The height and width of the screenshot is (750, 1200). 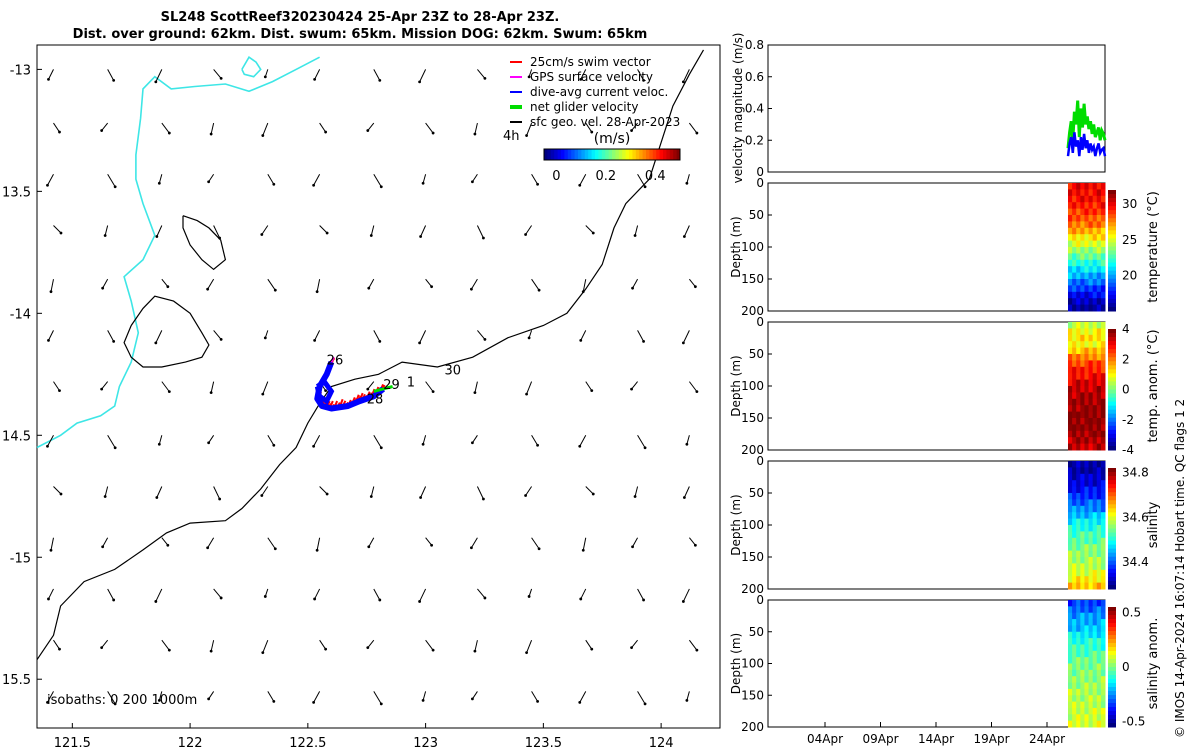 What do you see at coordinates (20, 70) in the screenshot?
I see `map-y-tick-label: -13` at bounding box center [20, 70].